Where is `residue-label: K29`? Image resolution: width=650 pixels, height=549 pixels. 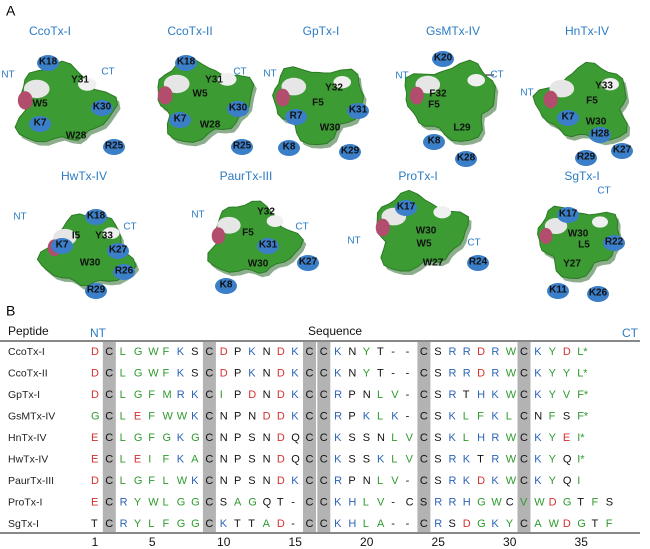
residue-label: K29 is located at coordinates (350, 151).